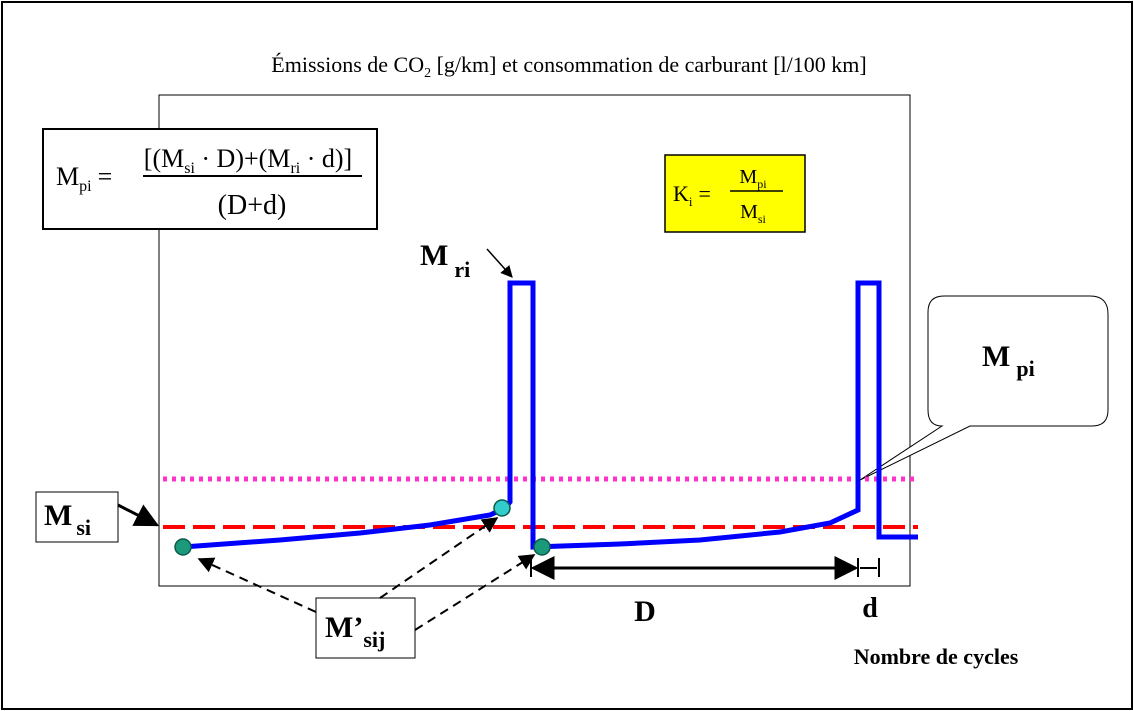  Describe the element at coordinates (183, 547) in the screenshot. I see `marker-start` at that location.